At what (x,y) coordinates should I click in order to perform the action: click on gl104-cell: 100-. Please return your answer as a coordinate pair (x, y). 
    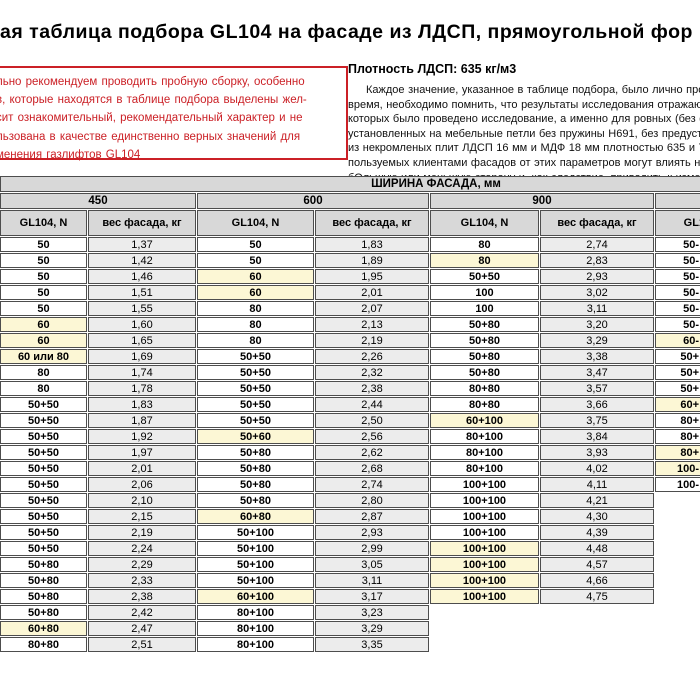
    Looking at the image, I should click on (677, 468).